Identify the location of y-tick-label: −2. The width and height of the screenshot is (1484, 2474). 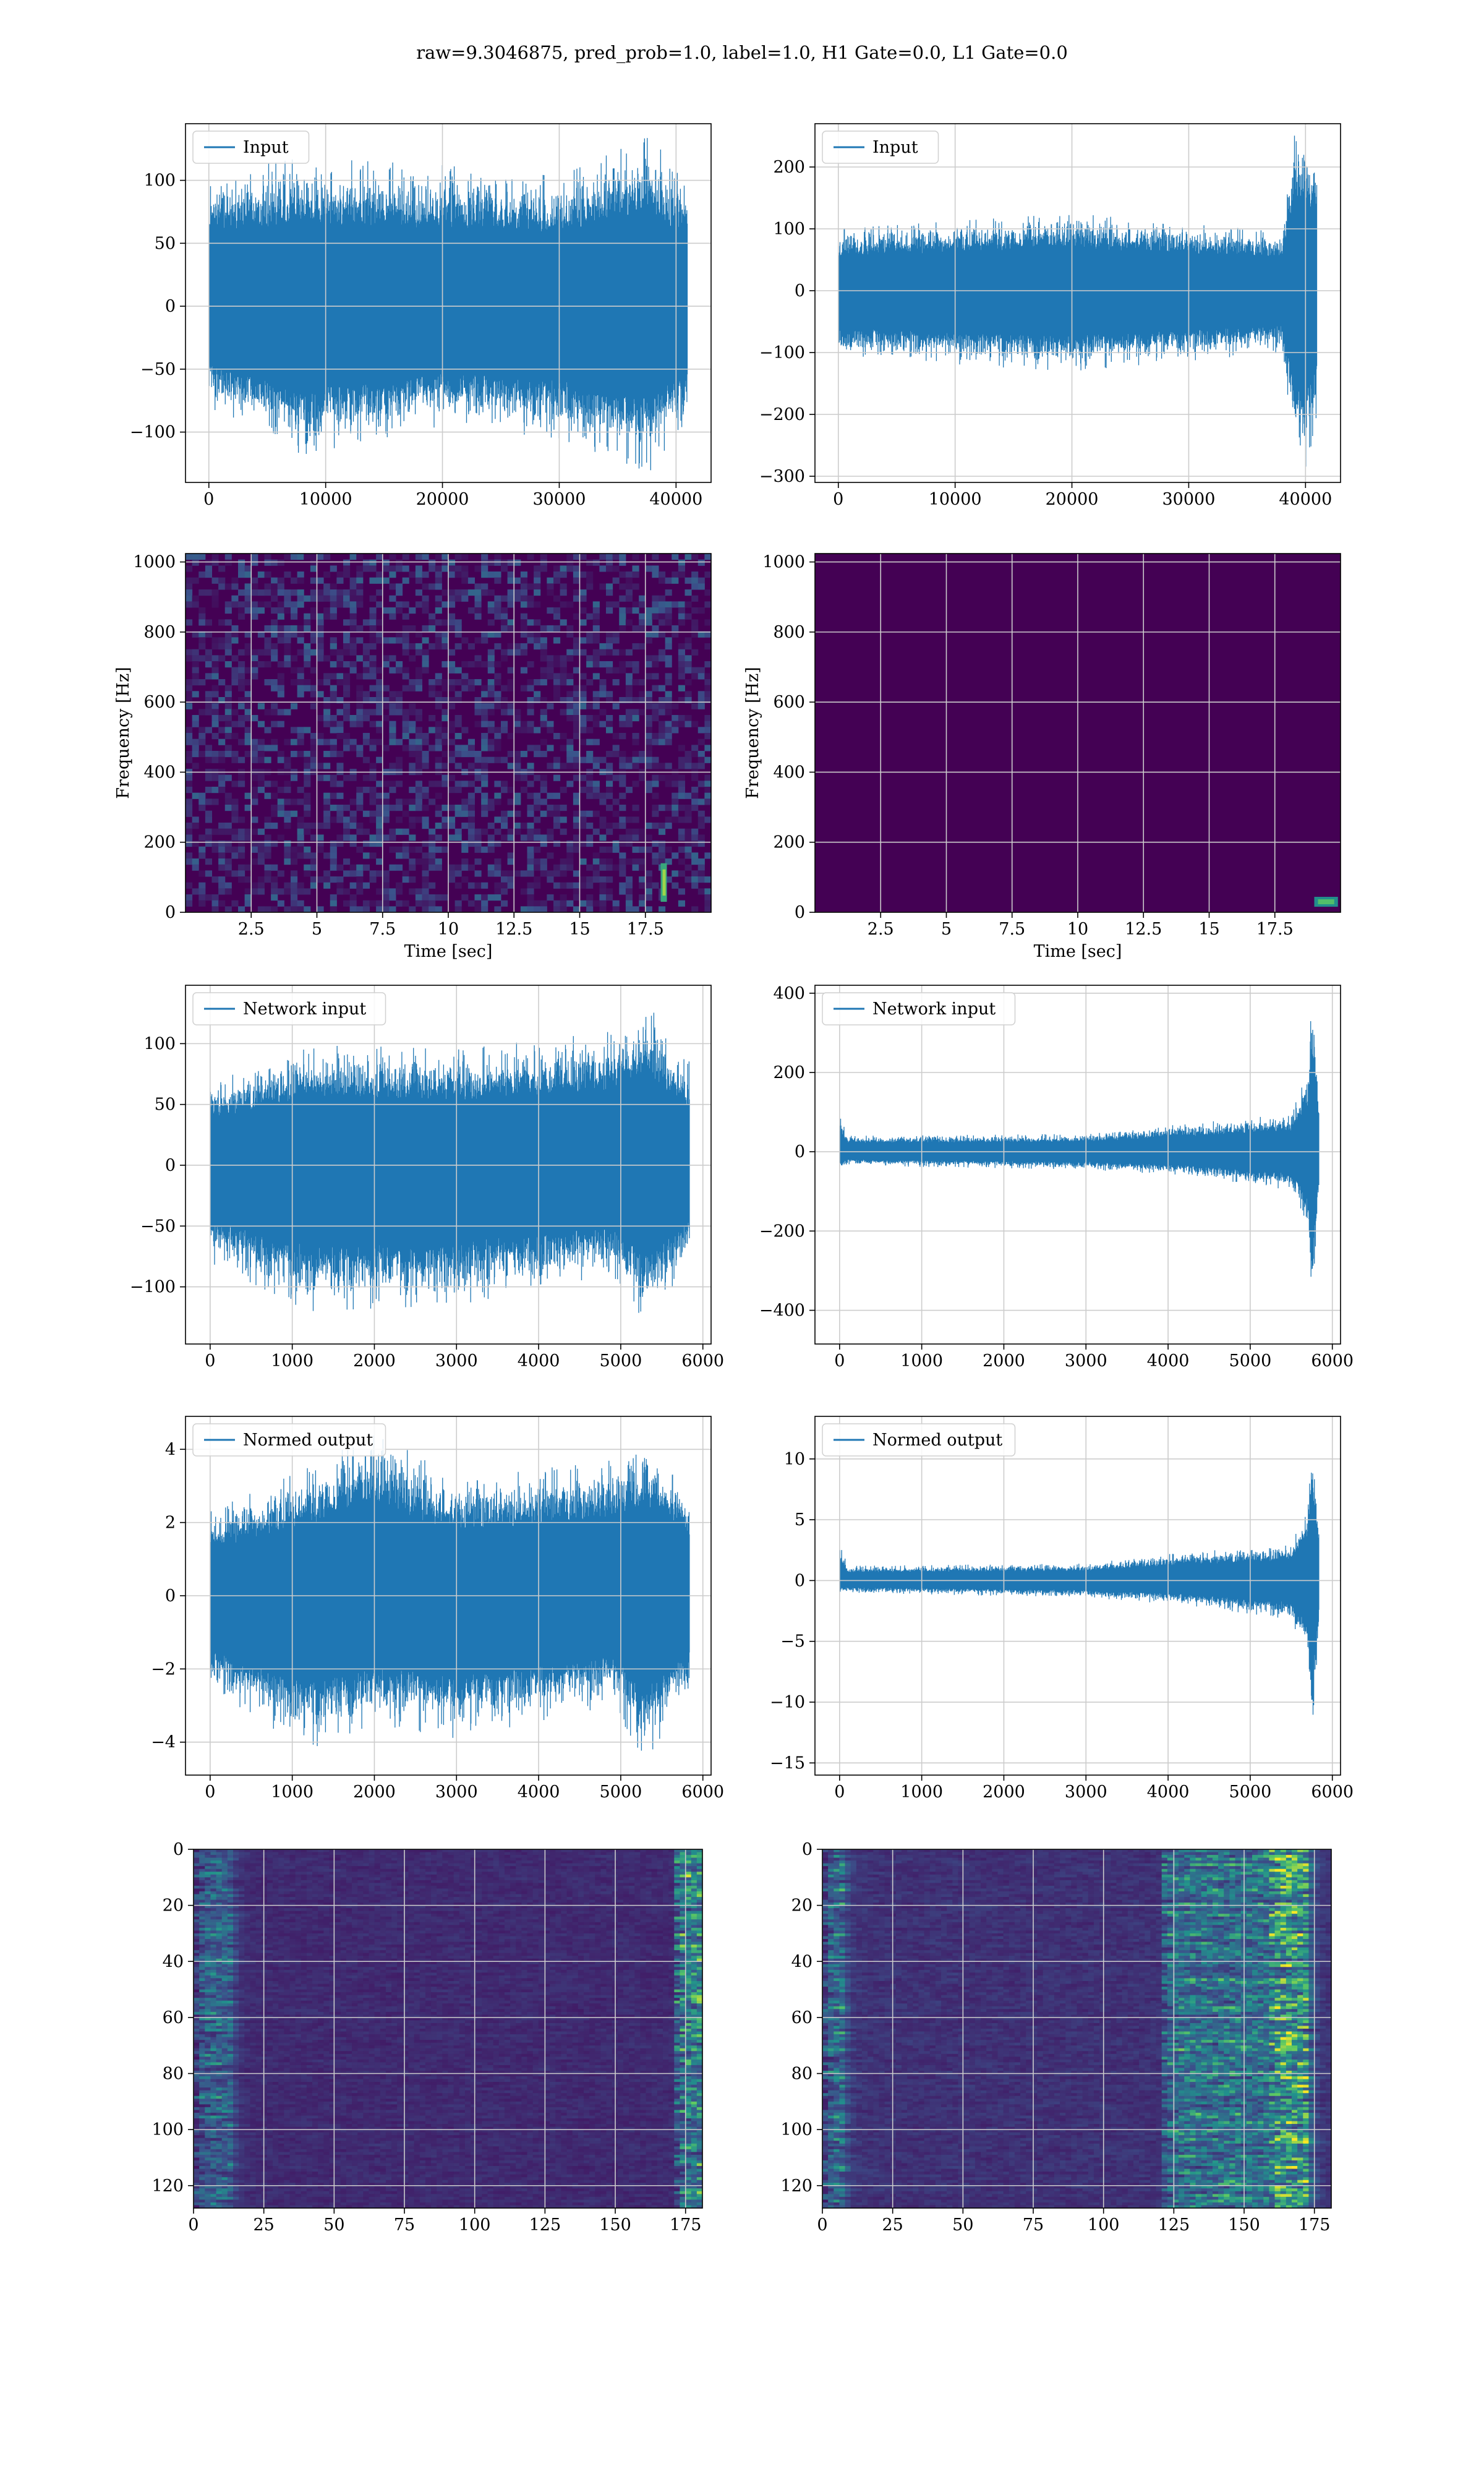
(163, 1669).